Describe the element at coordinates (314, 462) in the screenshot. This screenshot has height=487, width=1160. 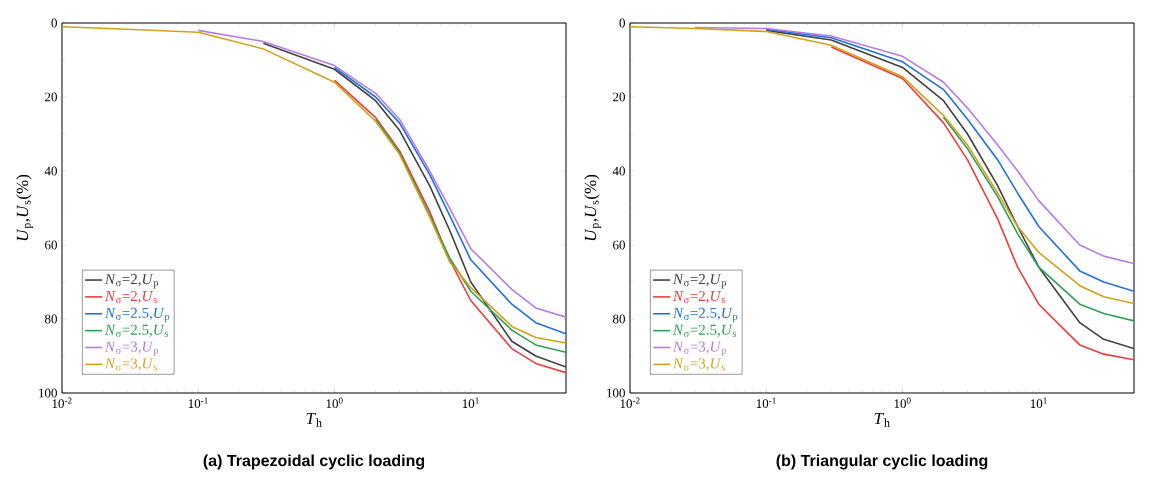
I see `text: (a) Trapezoidal cyclic loading` at that location.